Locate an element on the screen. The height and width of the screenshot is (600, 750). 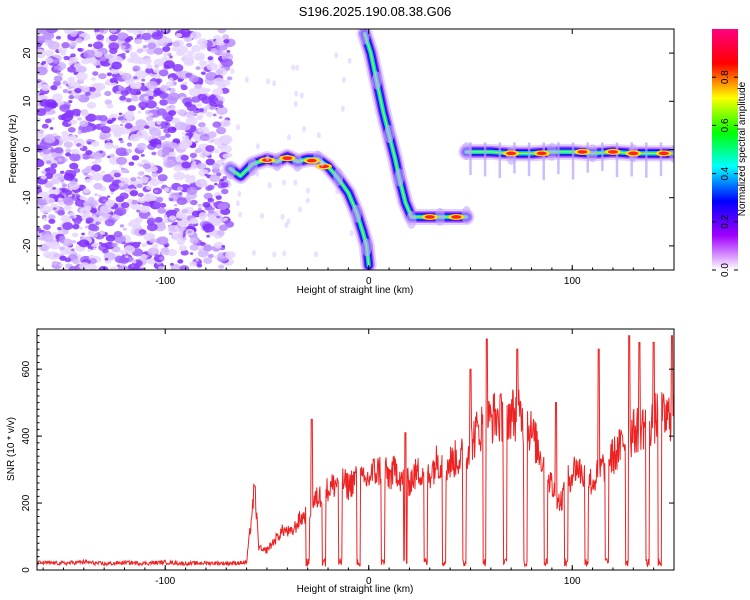
snr-y-tick-label: 400 is located at coordinates (26, 435).